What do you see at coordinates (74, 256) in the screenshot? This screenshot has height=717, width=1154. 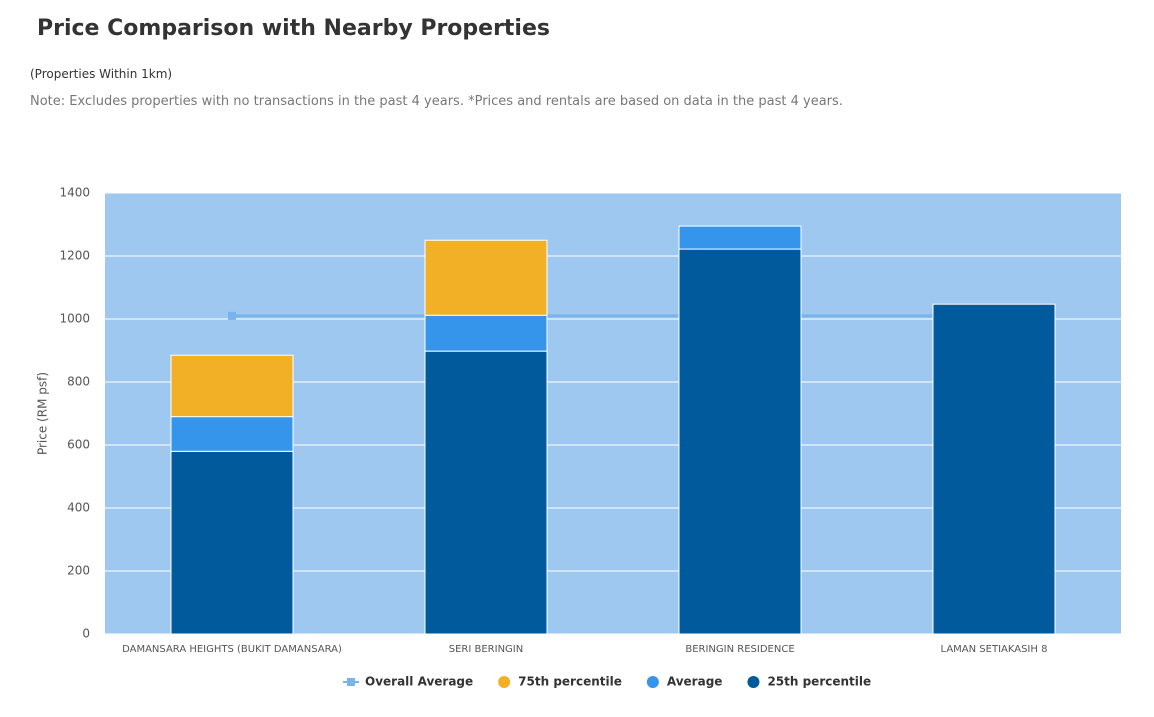 I see `y-tick-label: 1200` at bounding box center [74, 256].